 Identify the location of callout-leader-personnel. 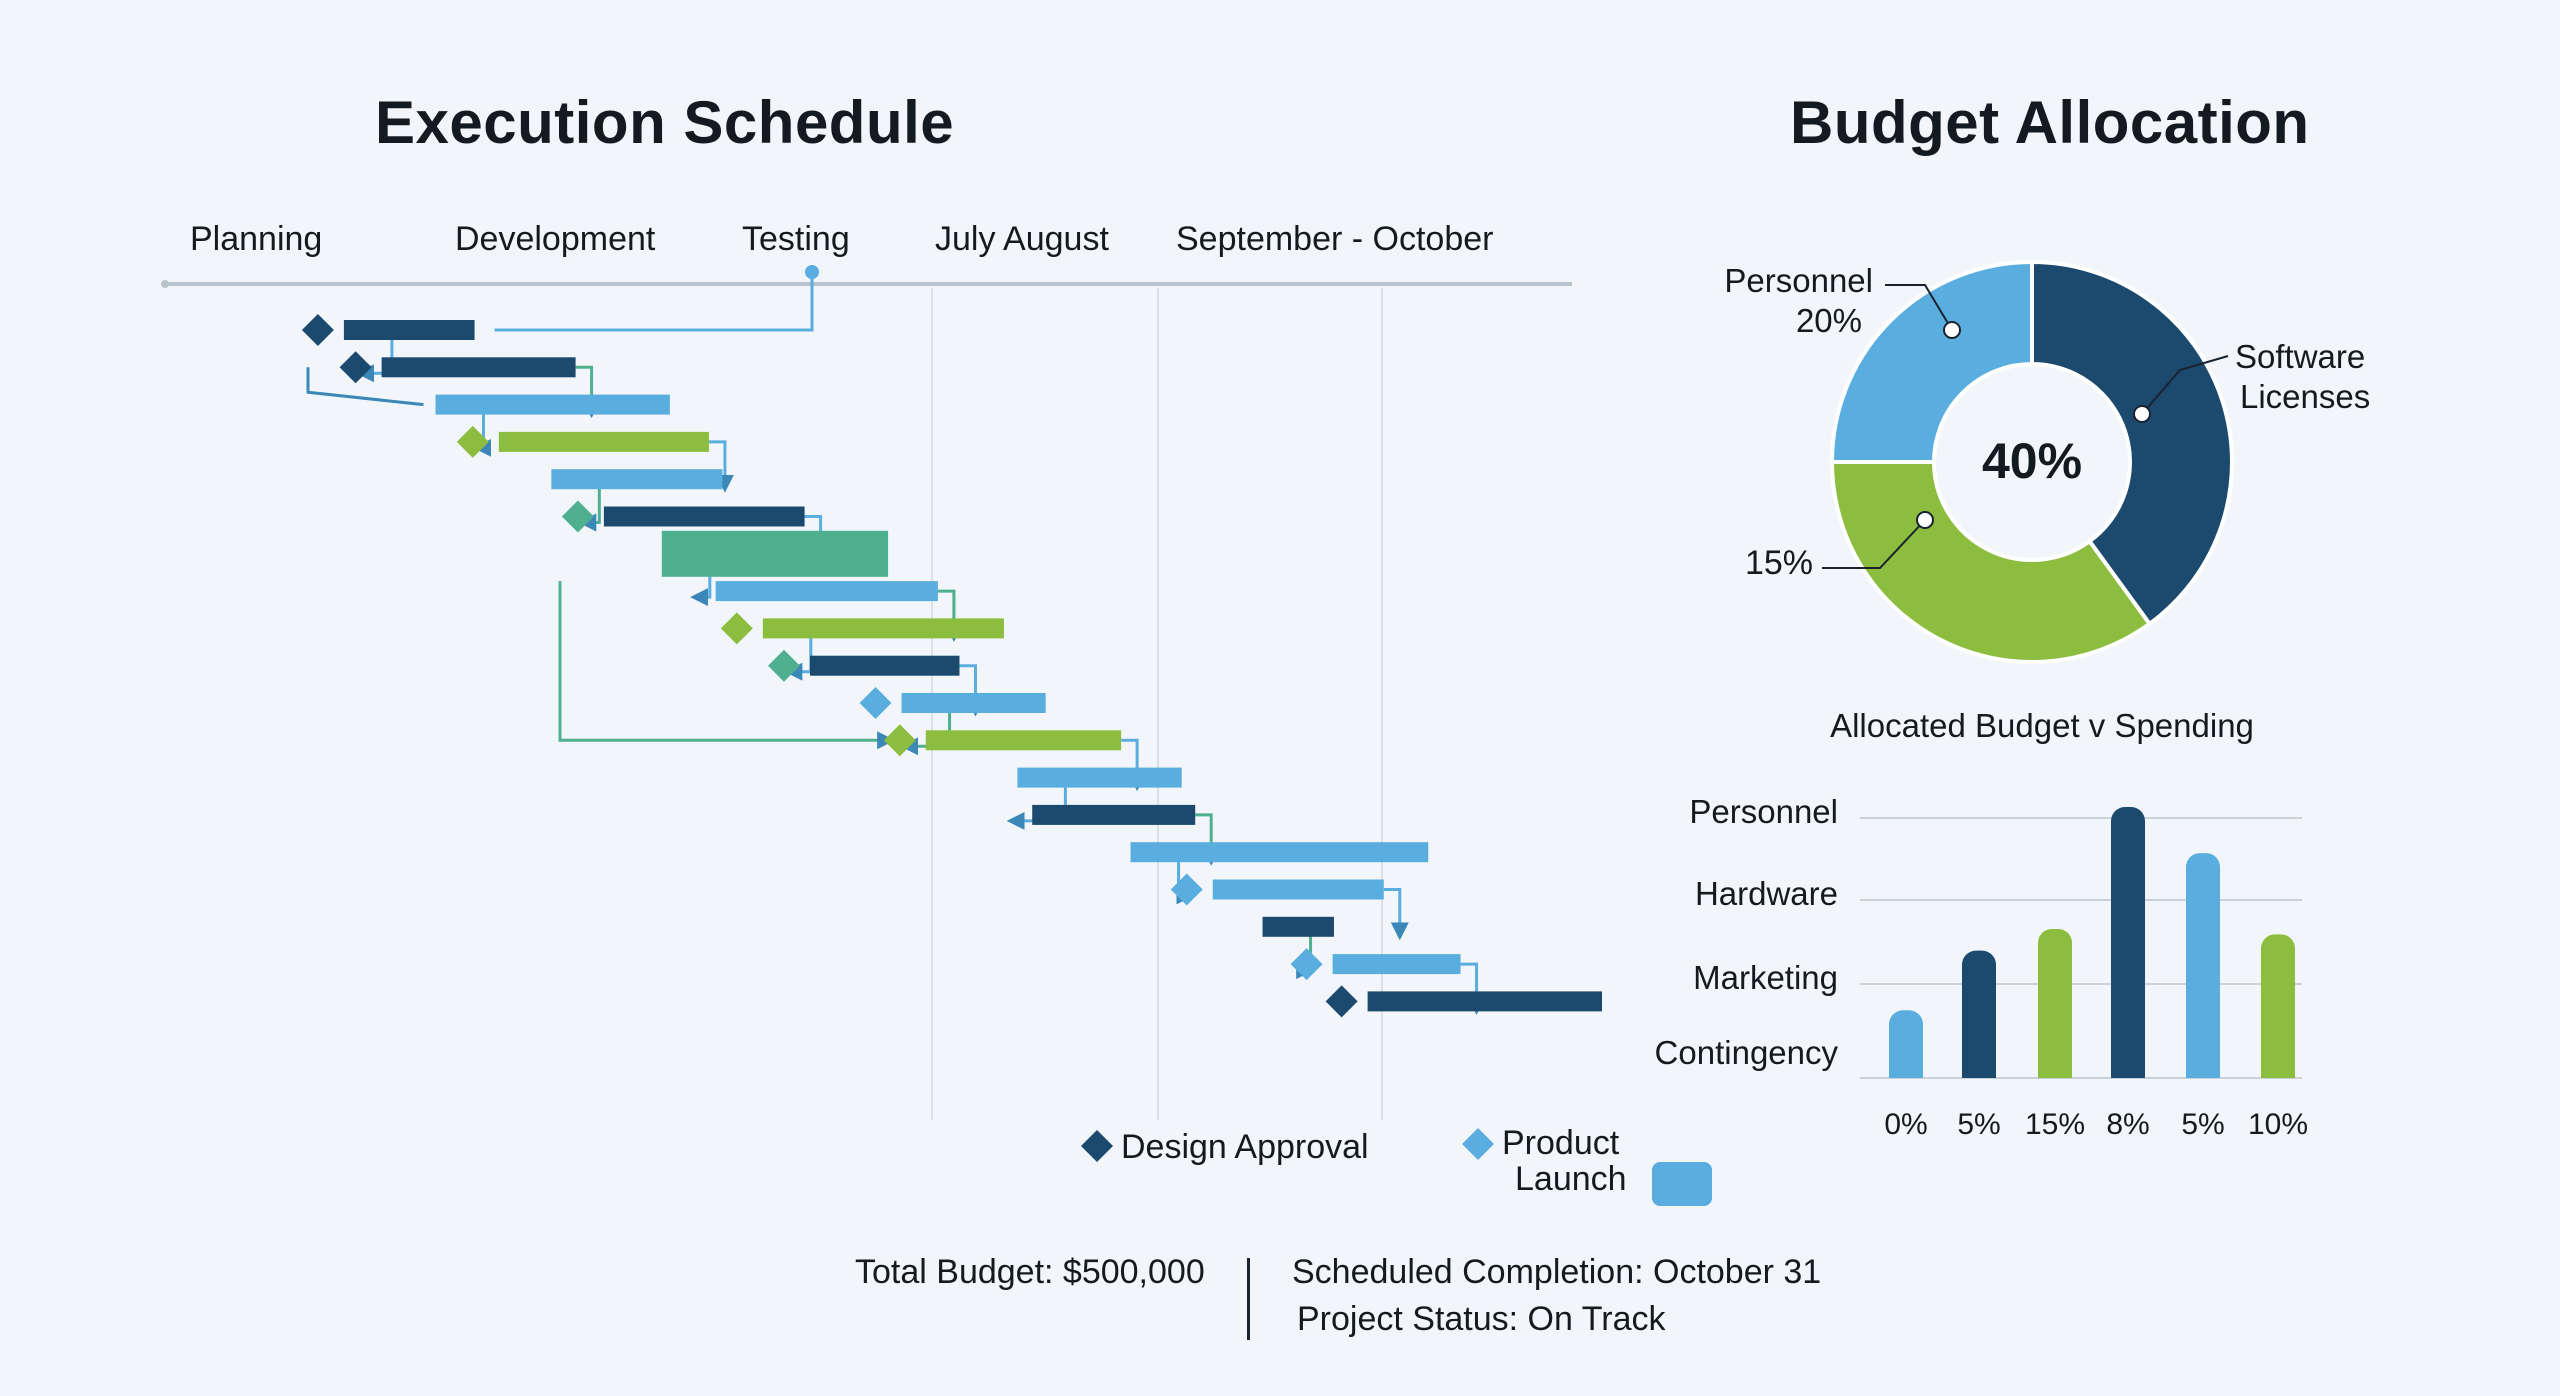
(1919, 307).